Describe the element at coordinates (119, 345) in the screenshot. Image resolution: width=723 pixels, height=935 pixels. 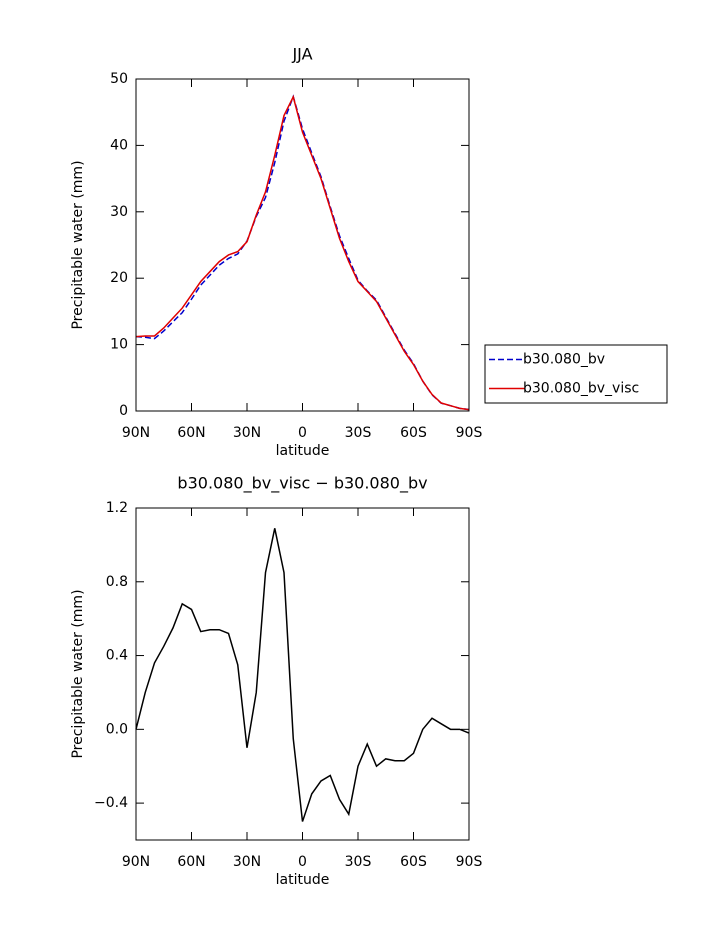
I see `y-tick-label: 10` at that location.